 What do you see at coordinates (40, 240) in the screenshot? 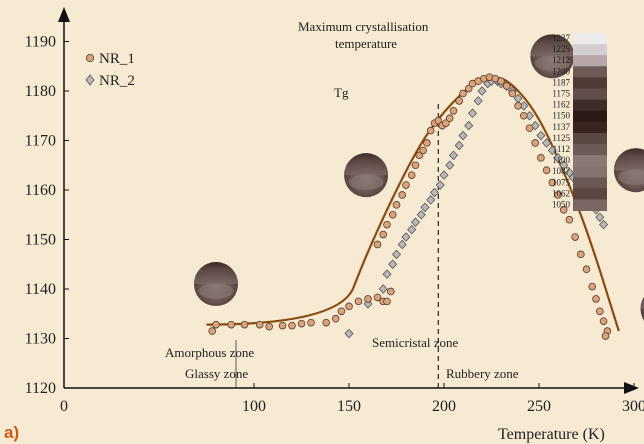
I see `y-tick-label: 1150` at bounding box center [40, 240].